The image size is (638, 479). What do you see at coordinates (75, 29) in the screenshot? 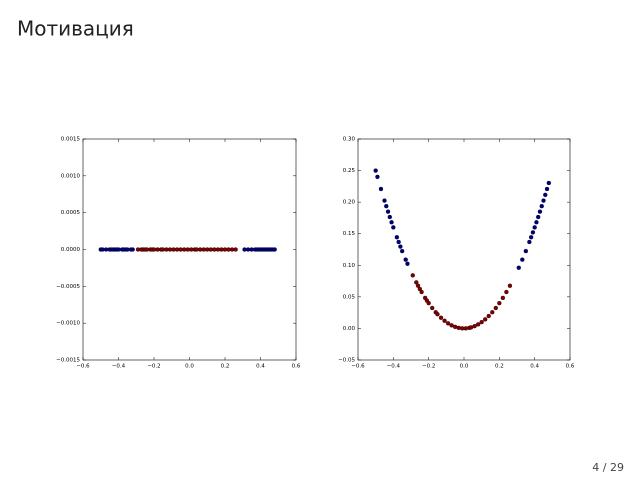
I see `slide-title: Мотивация` at bounding box center [75, 29].